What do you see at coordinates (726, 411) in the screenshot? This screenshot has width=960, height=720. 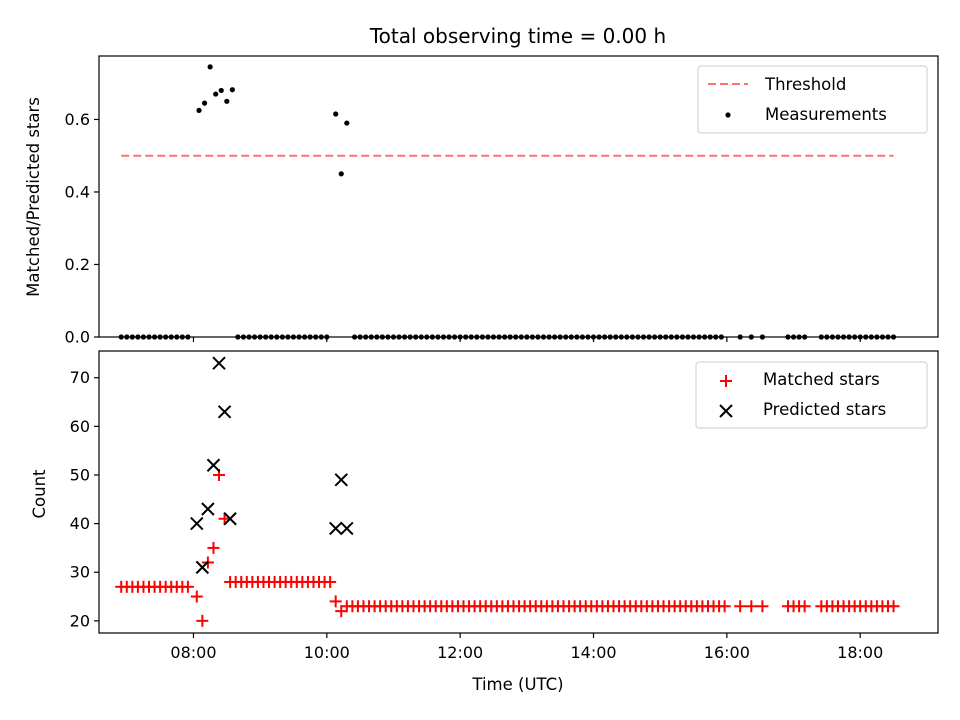 I see `predicted-legend-swatch` at bounding box center [726, 411].